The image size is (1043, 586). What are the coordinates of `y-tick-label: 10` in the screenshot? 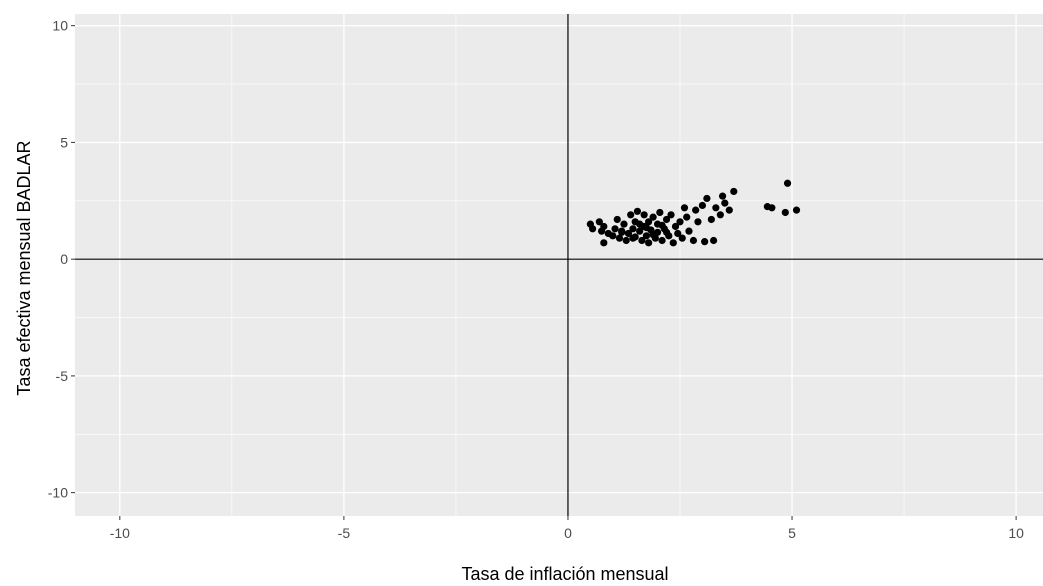 It's located at (60, 26).